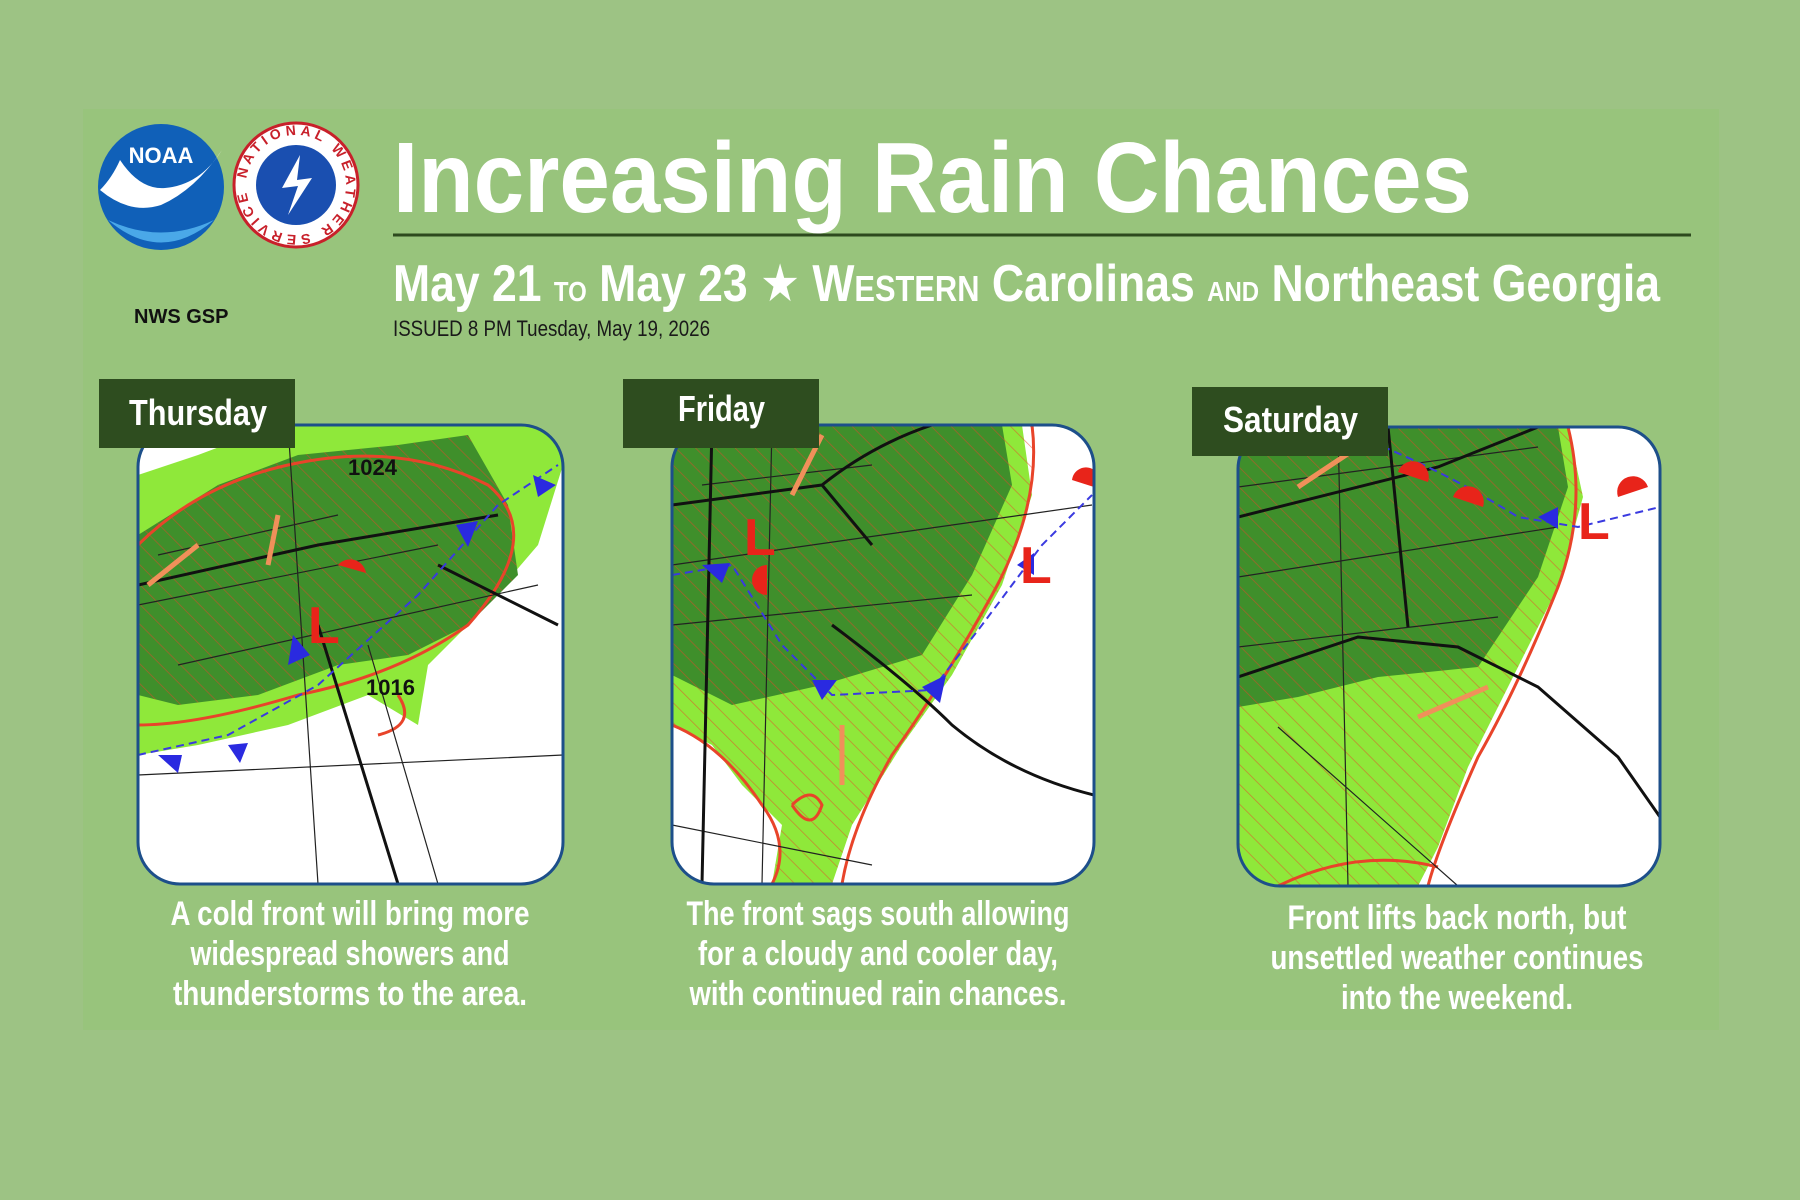 The width and height of the screenshot is (1800, 1200). I want to click on map: 1024 1016 L, so click(350, 654).